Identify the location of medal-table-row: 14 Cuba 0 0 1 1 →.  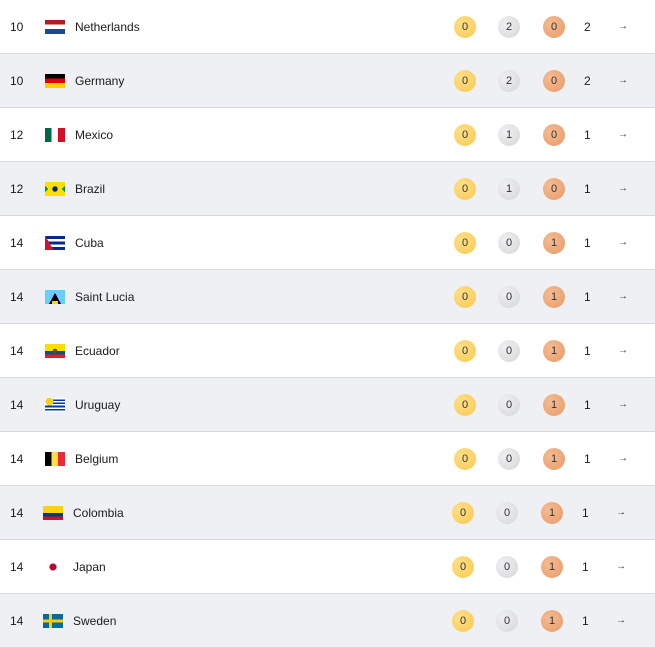
(327, 243).